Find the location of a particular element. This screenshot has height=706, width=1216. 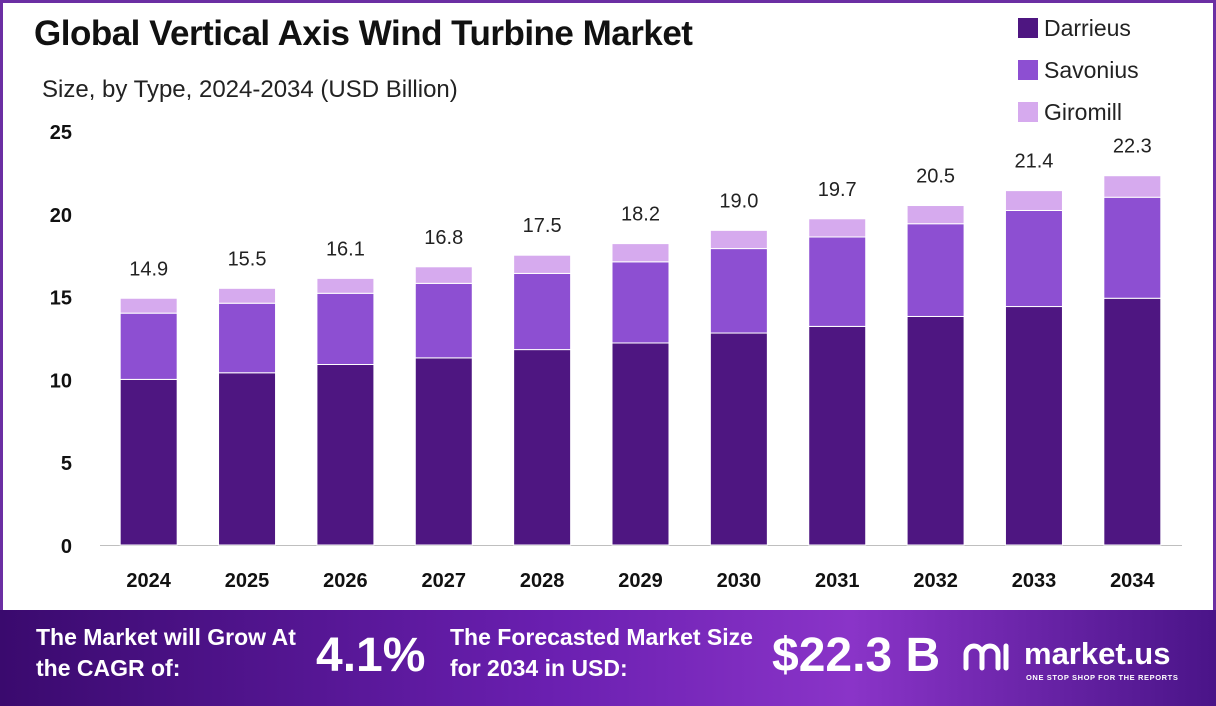

legend-swatch-giromill is located at coordinates (1028, 112).